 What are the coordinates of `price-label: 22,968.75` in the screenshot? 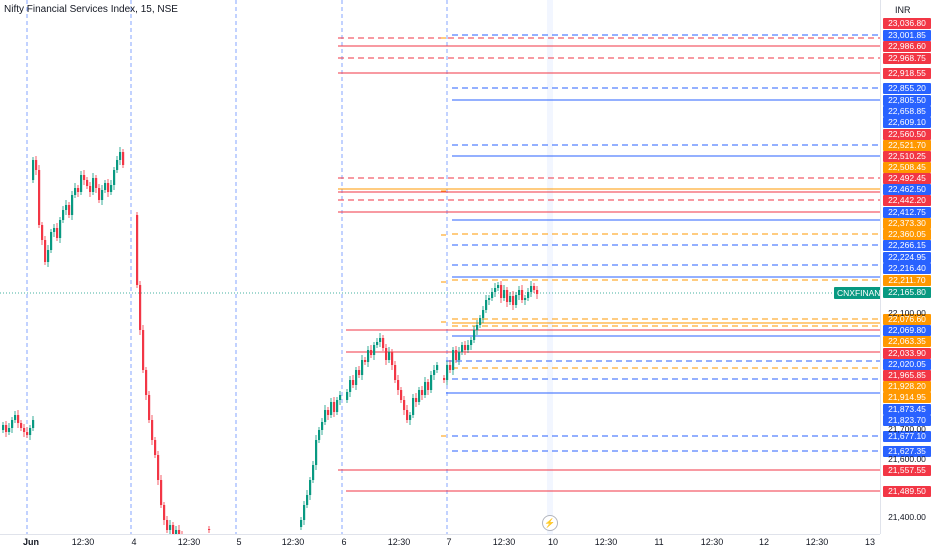 It's located at (907, 58).